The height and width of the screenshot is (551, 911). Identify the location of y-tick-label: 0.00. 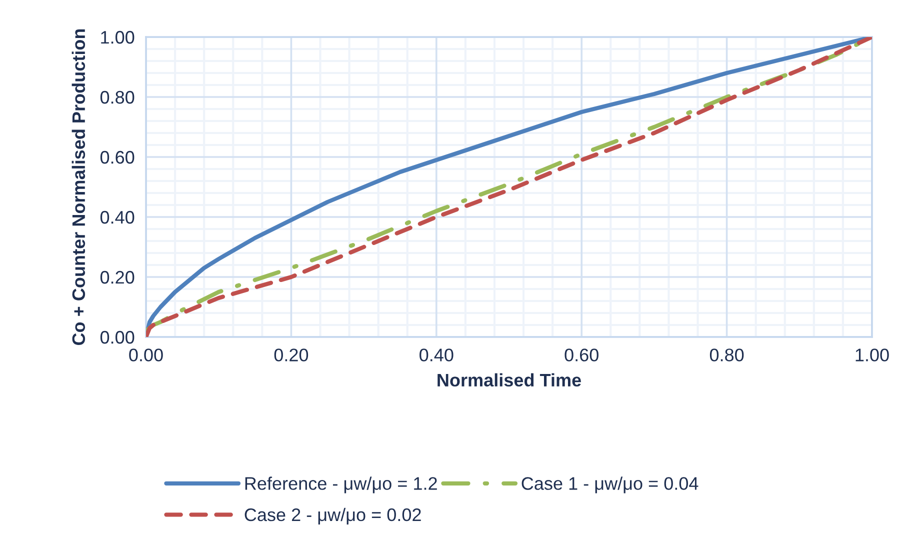
(117, 337).